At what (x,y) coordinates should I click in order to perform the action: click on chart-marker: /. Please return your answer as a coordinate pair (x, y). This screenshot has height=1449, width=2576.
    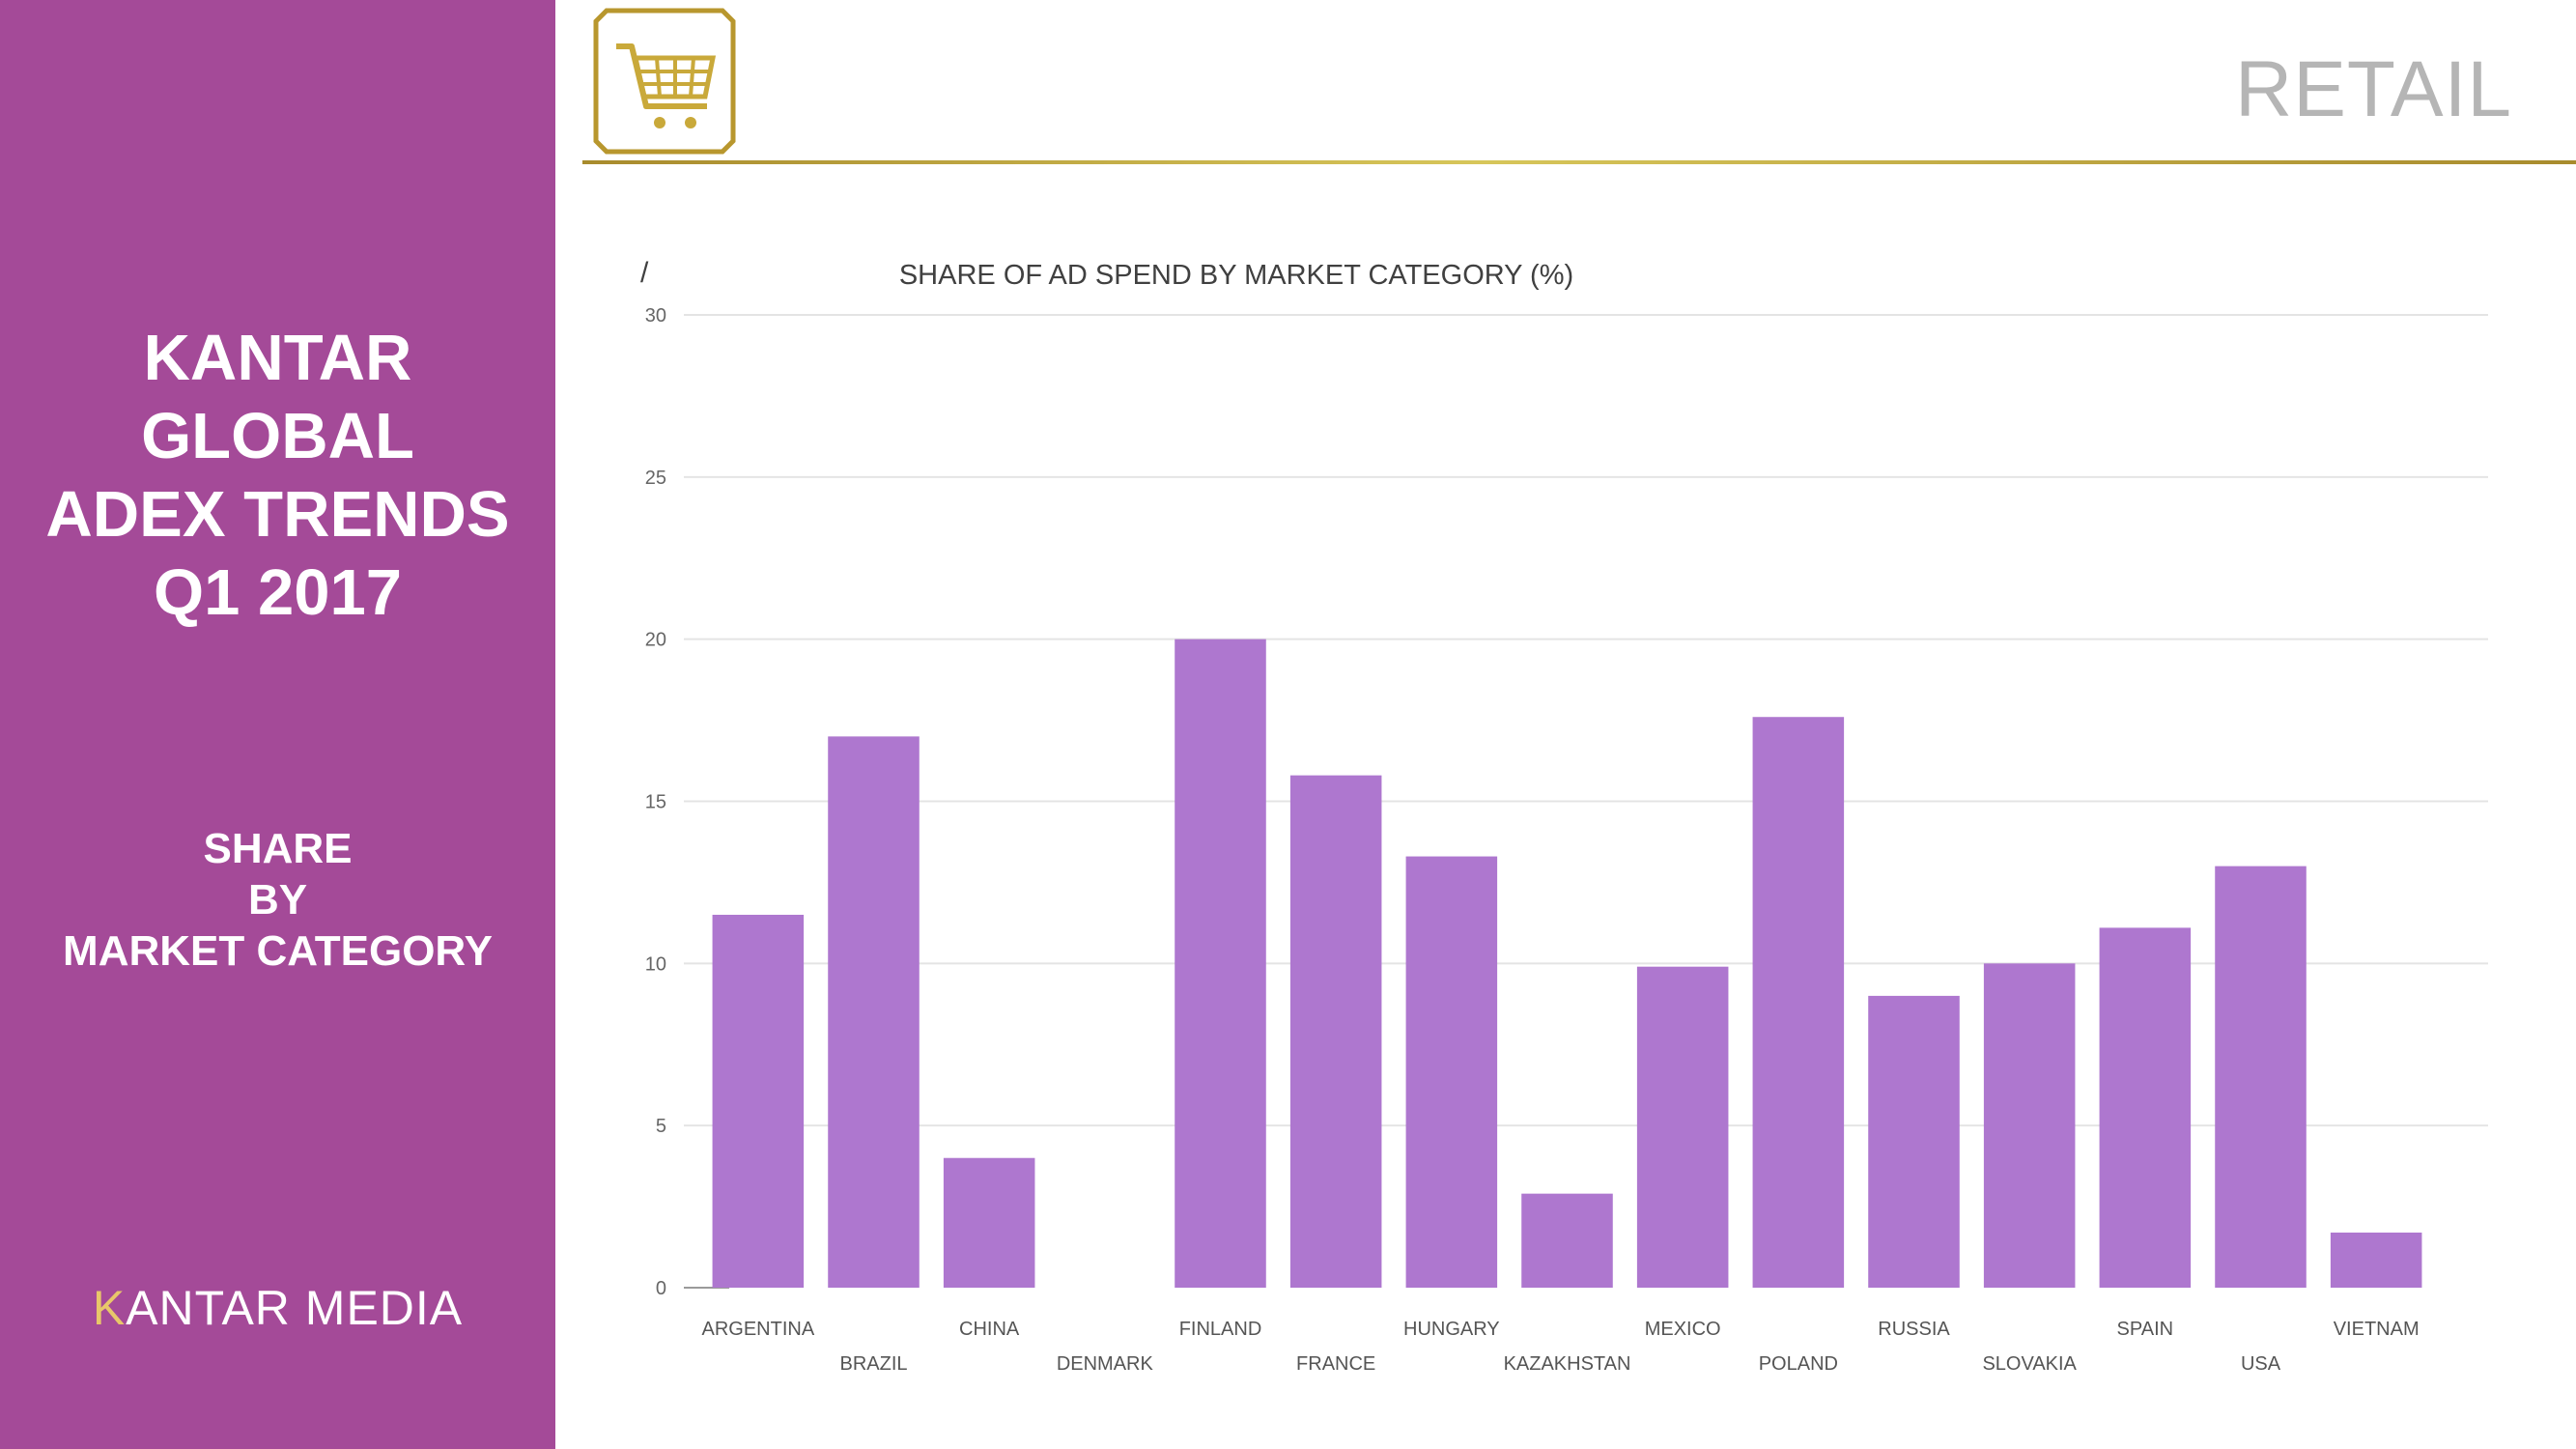
    Looking at the image, I should click on (644, 273).